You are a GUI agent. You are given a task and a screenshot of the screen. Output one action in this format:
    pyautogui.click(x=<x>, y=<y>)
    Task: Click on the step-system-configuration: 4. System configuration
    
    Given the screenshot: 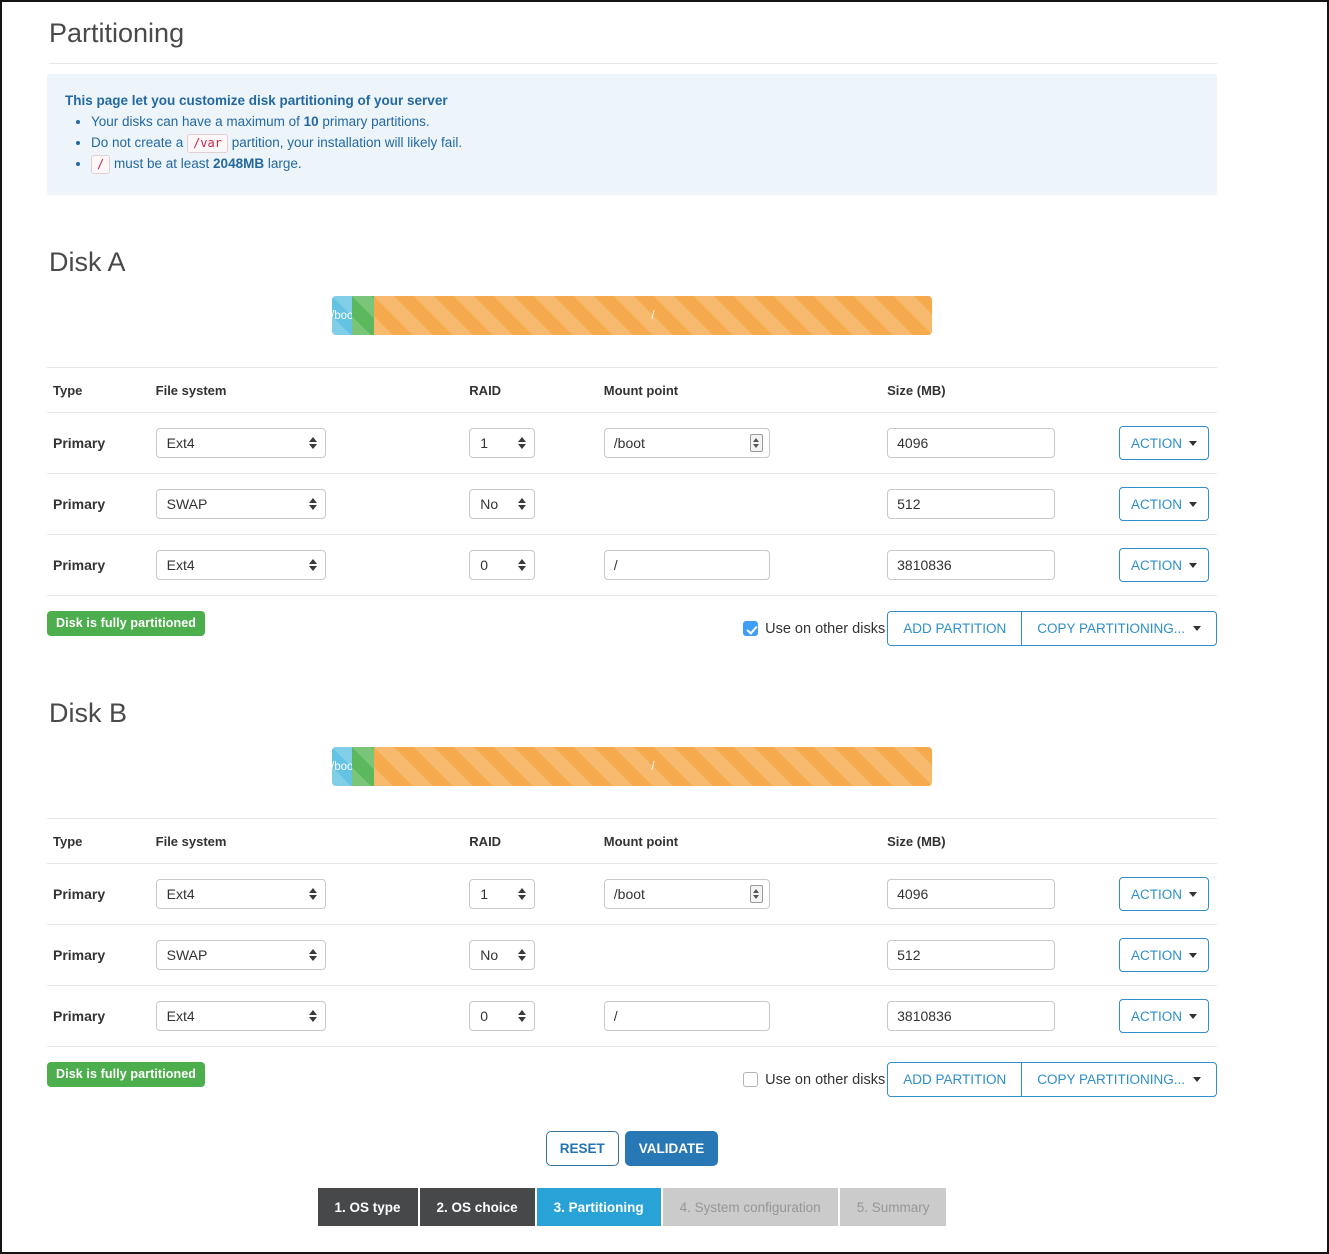 What is the action you would take?
    pyautogui.click(x=750, y=1207)
    